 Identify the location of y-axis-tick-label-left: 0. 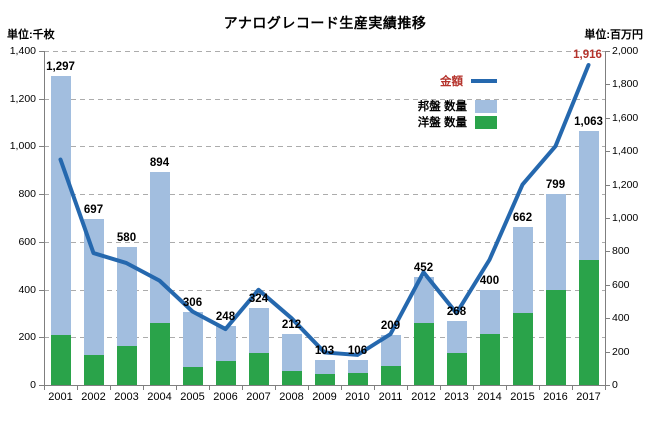
(33, 385).